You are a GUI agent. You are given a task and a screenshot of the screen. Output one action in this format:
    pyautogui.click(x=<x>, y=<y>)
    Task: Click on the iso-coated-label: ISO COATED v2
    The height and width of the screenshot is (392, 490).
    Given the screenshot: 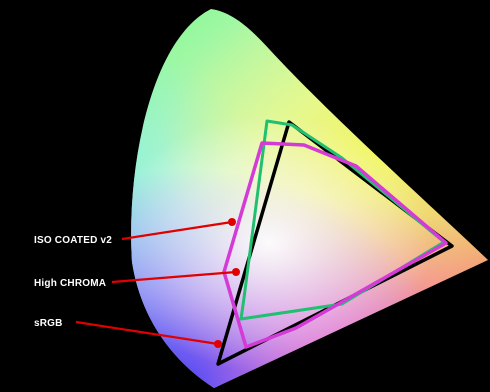 What is the action you would take?
    pyautogui.click(x=73, y=240)
    